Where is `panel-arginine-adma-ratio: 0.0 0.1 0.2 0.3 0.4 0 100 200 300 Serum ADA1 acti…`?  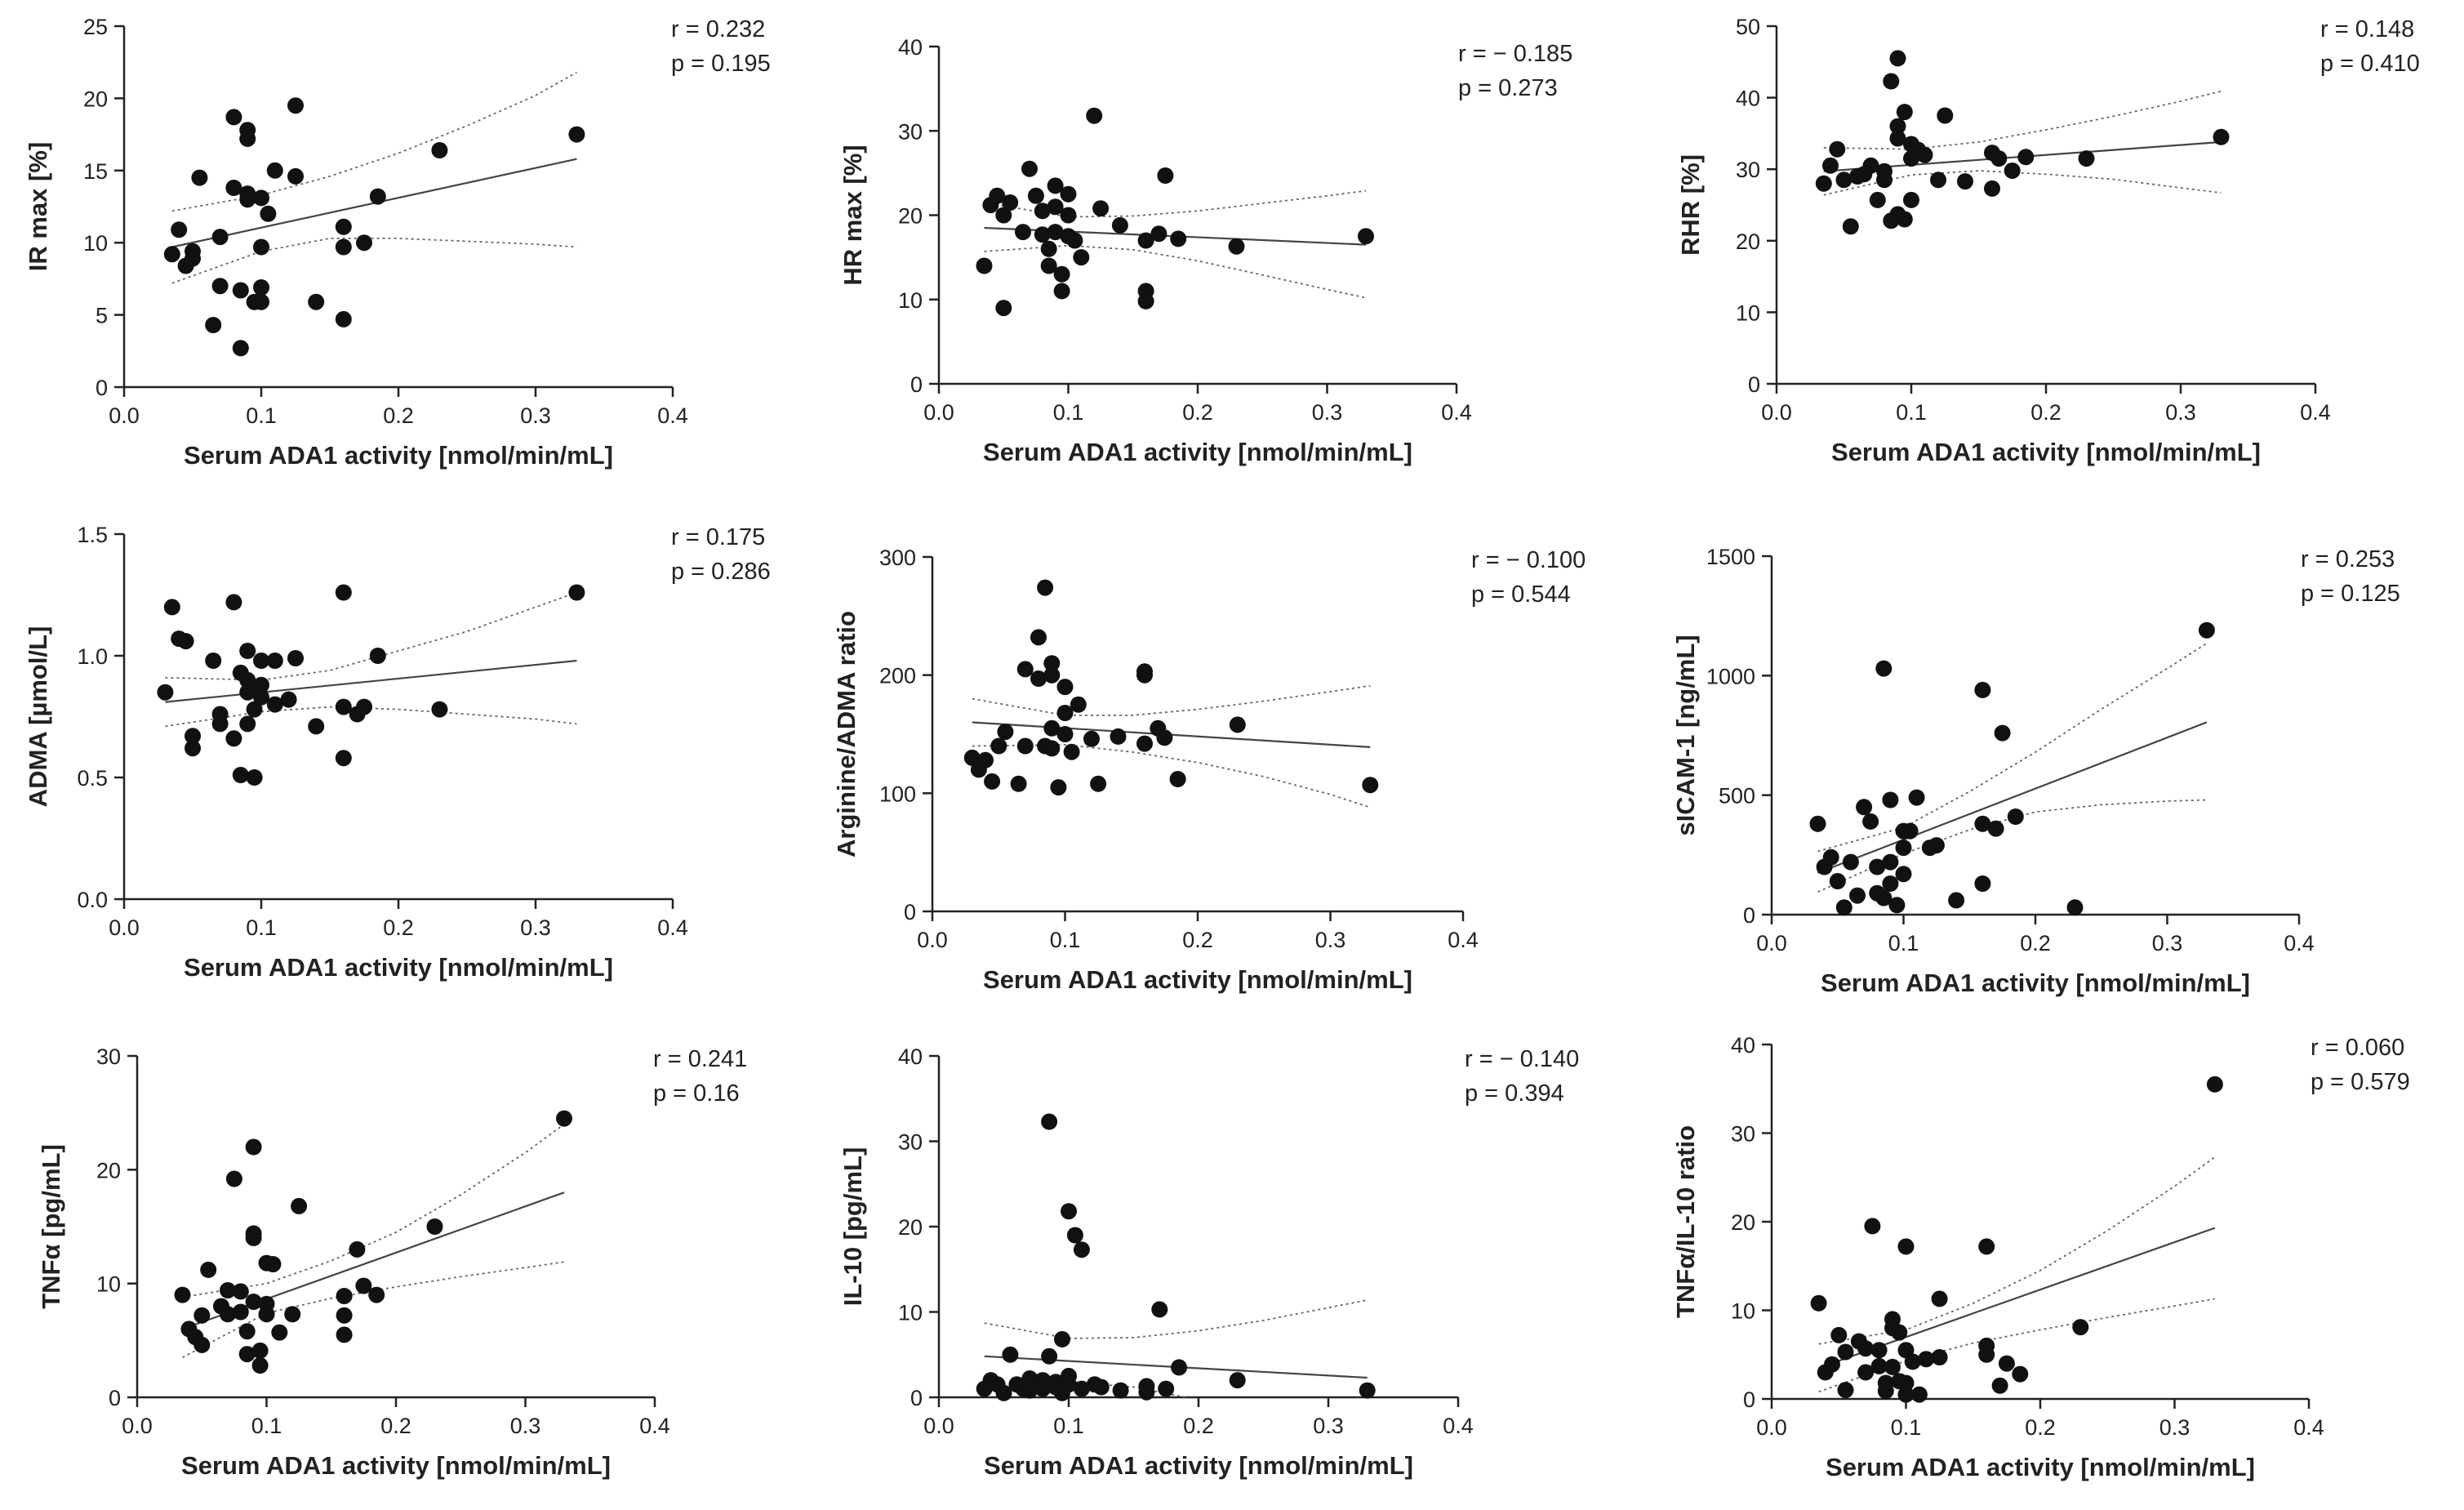
panel-arginine-adma-ratio: 0.0 0.1 0.2 0.3 0.4 0 100 200 300 Serum ADA1 acti… is located at coordinates (1209, 770).